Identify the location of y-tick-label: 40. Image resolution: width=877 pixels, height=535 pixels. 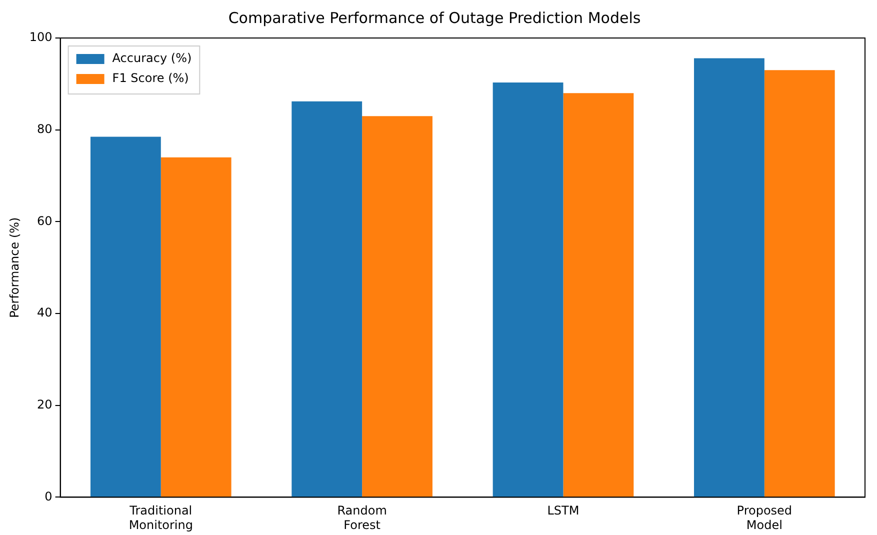
(44, 313).